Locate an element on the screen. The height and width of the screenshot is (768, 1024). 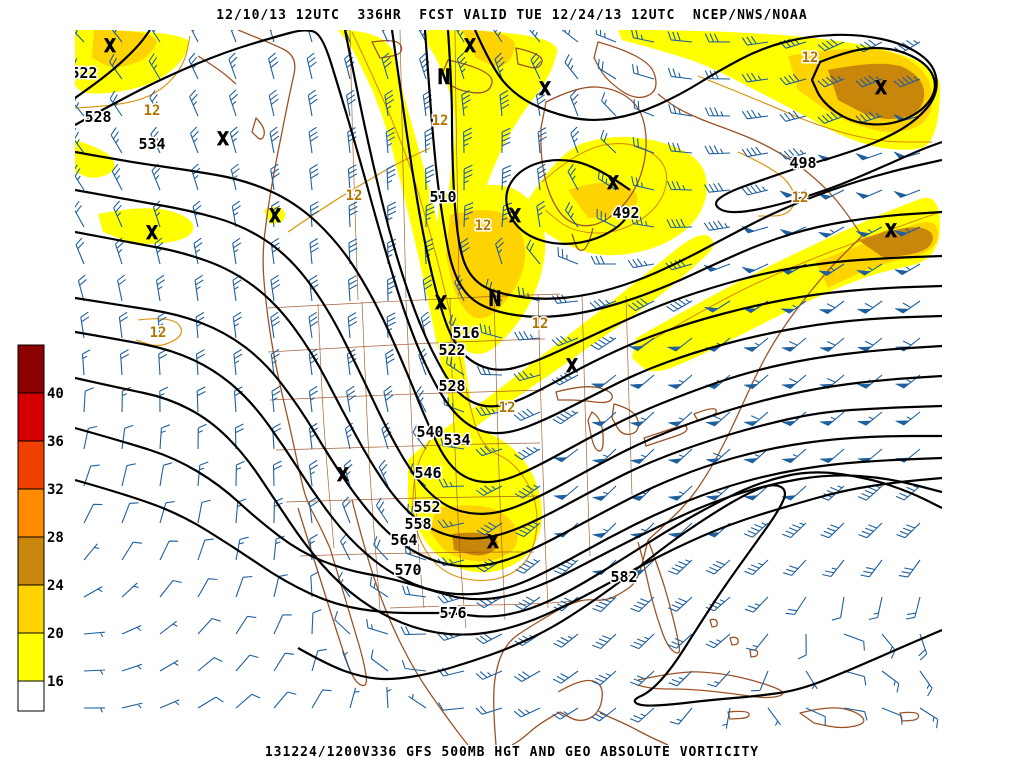
height-label-510: 510 is located at coordinates (442, 197).